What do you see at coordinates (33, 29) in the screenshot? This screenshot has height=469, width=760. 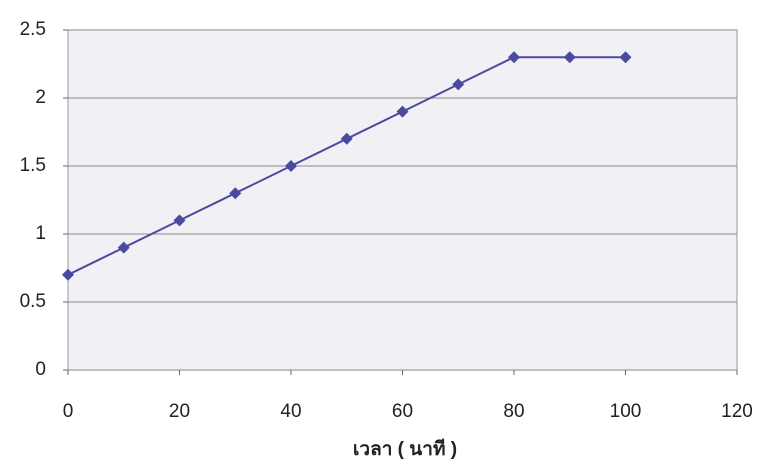 I see `y-tick-label: 2.5` at bounding box center [33, 29].